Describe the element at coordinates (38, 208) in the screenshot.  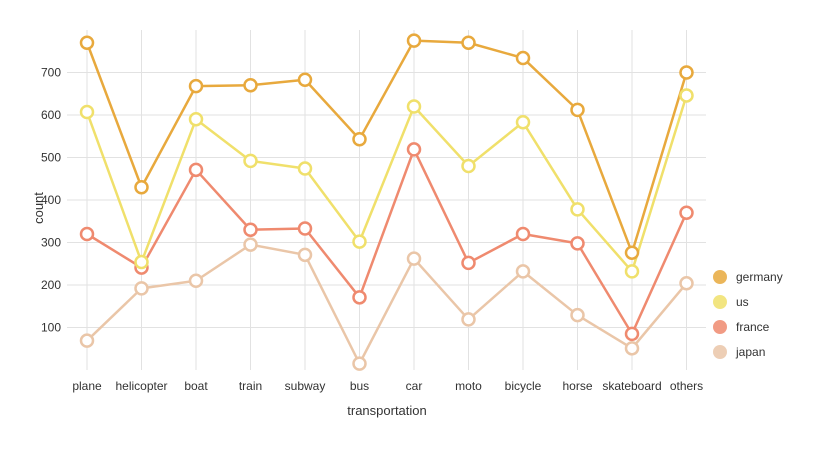
I see `y-axis-title: count` at that location.